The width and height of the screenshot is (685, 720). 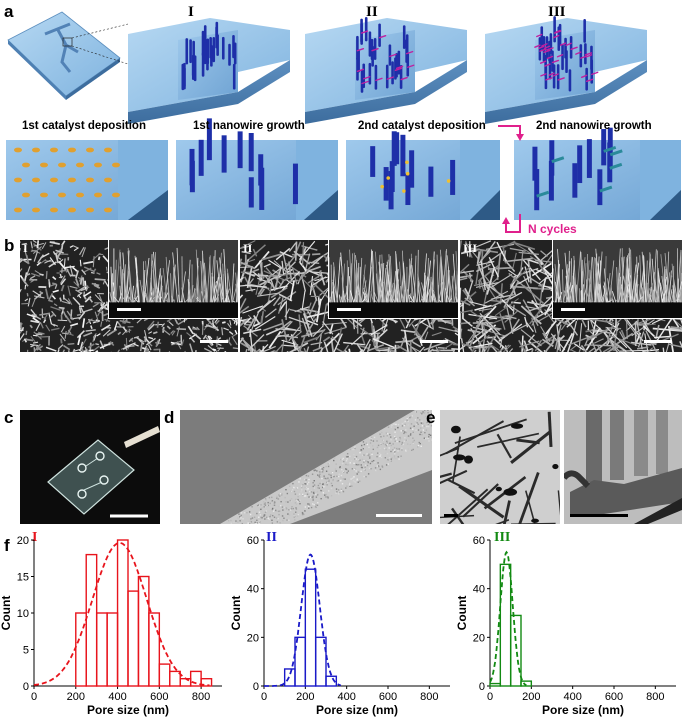 What do you see at coordinates (25, 248) in the screenshot?
I see `sem-label-I: I` at bounding box center [25, 248].